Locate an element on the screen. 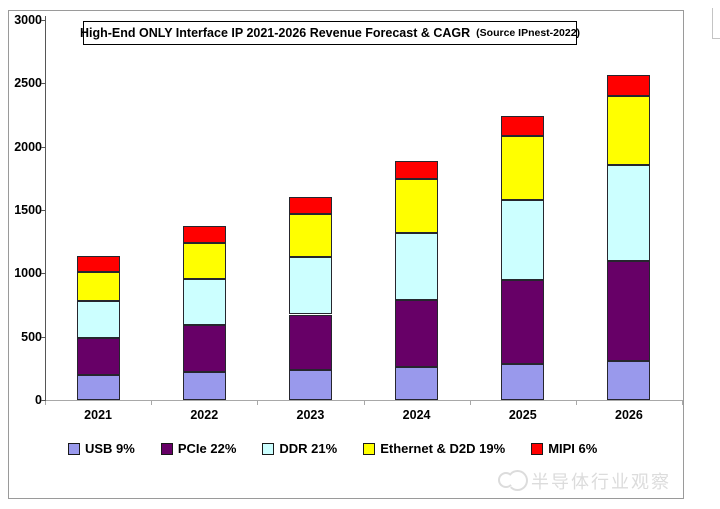 This screenshot has width=720, height=509. bar-segment-mipi-2023 is located at coordinates (310, 205).